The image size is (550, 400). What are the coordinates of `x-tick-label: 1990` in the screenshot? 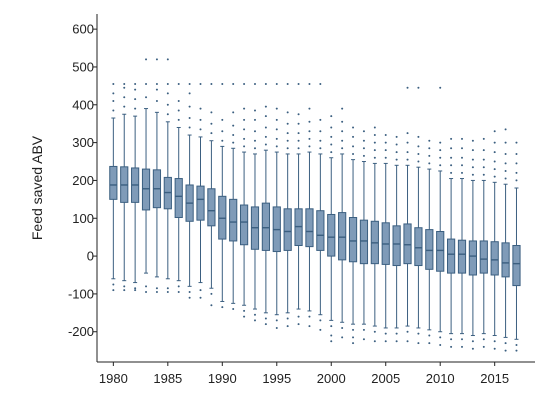 It's located at (222, 378).